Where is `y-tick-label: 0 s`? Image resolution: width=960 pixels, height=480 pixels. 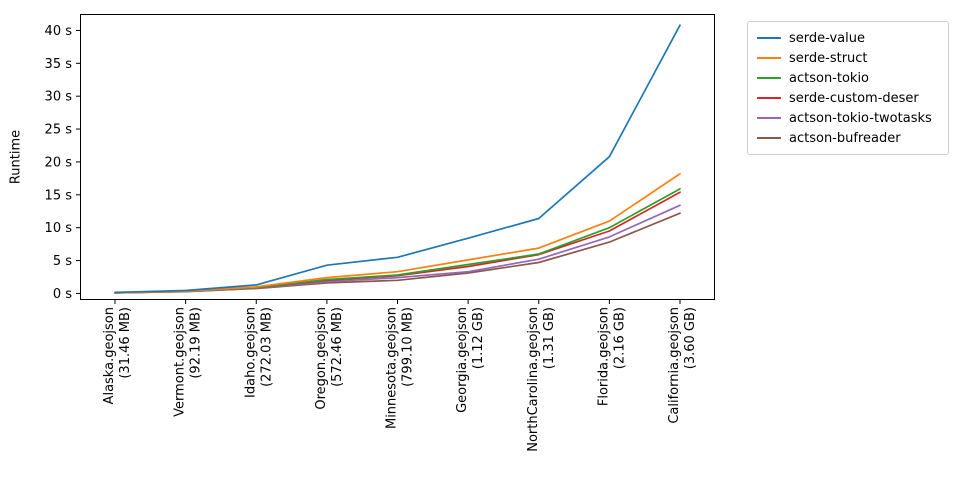
y-tick-label: 0 s is located at coordinates (62, 294).